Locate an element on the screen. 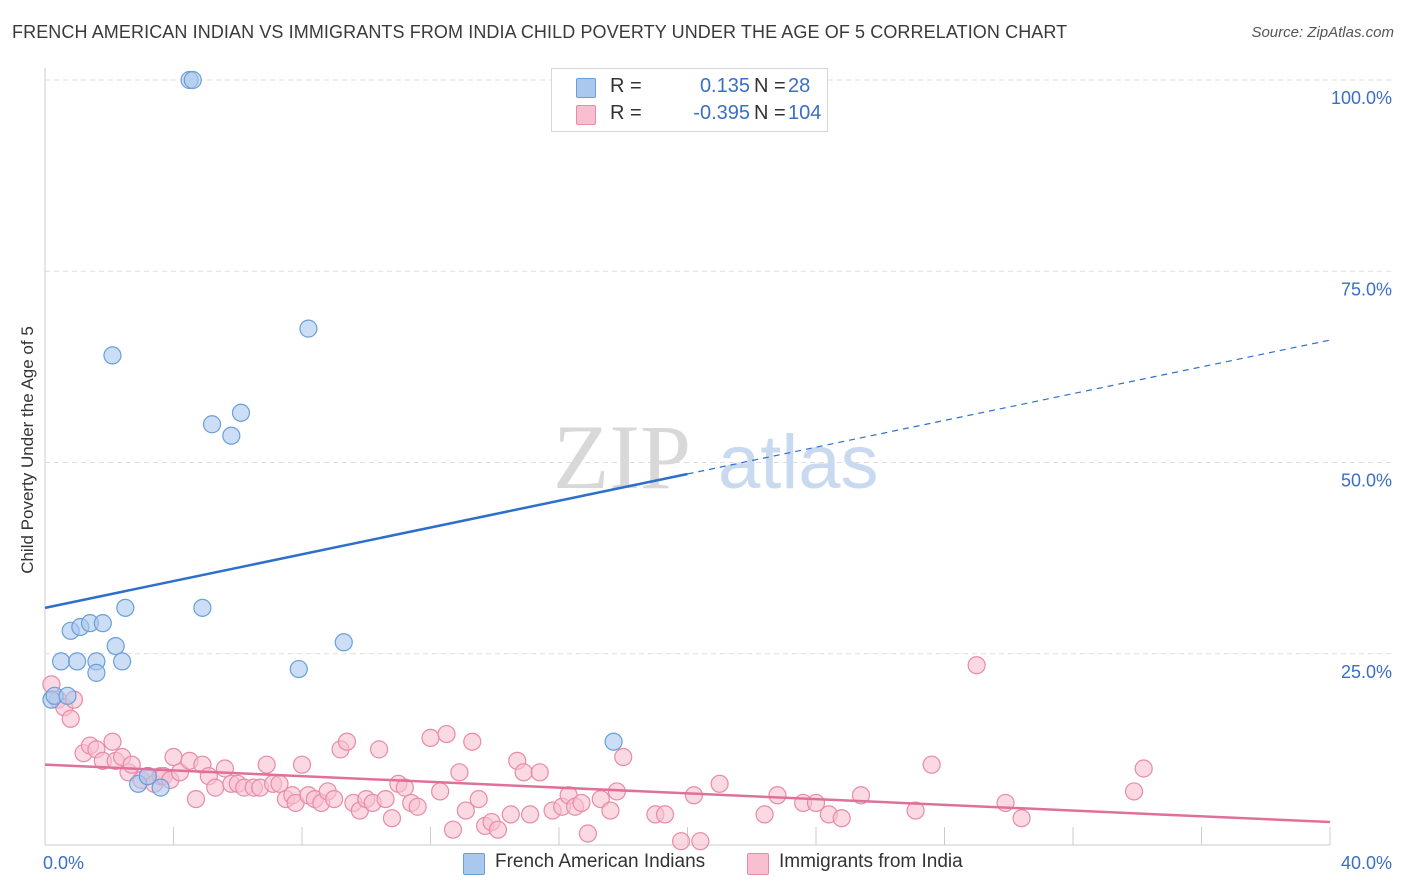  y-tick-label: 50.0% is located at coordinates (1366, 481).